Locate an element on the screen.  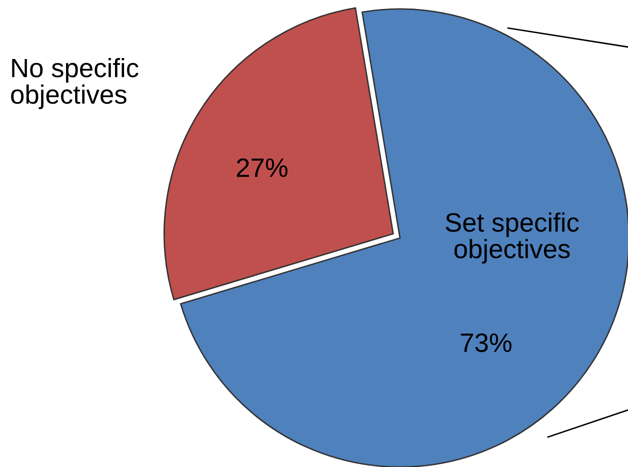
slice-label: No specific objectives is located at coordinates (74, 84).